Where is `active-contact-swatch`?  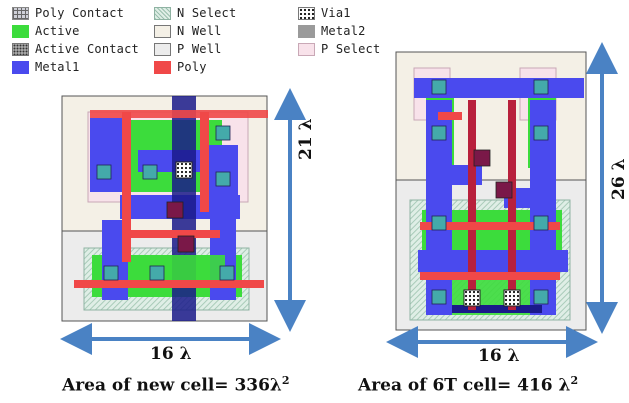
active-contact-swatch is located at coordinates (20, 49).